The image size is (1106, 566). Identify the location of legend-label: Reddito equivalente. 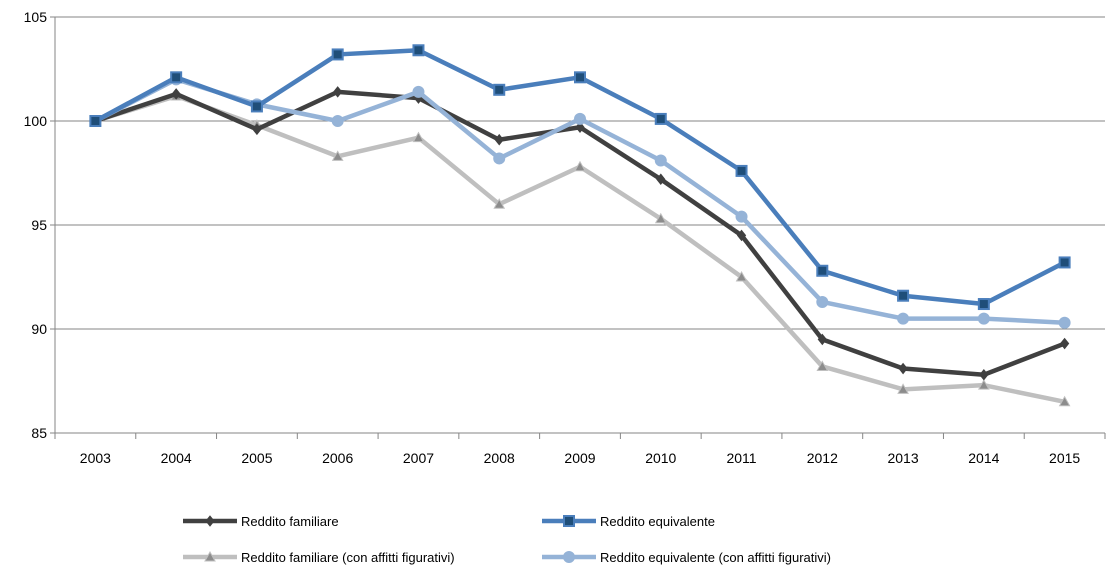
(657, 521).